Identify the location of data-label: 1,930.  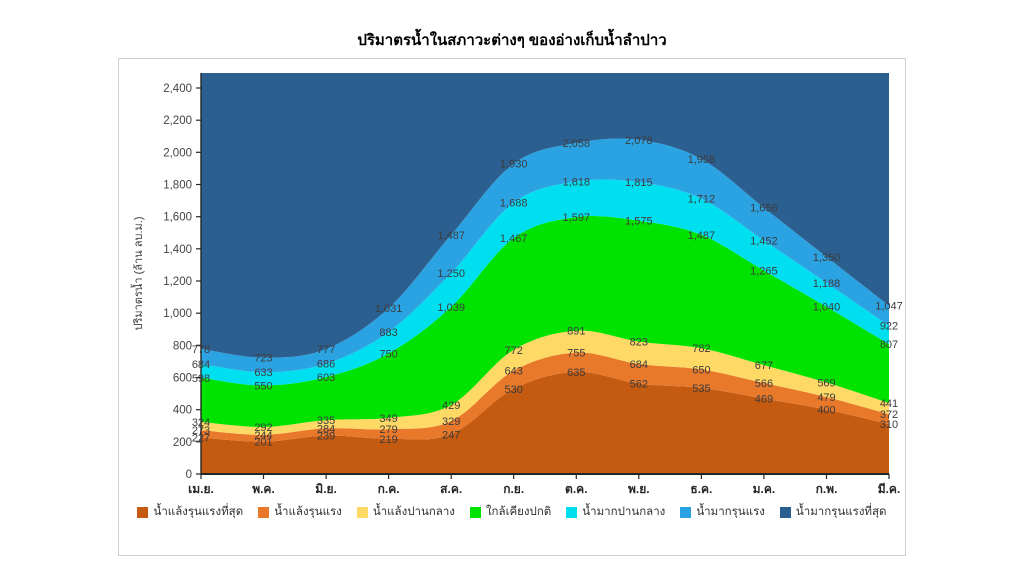
(514, 165).